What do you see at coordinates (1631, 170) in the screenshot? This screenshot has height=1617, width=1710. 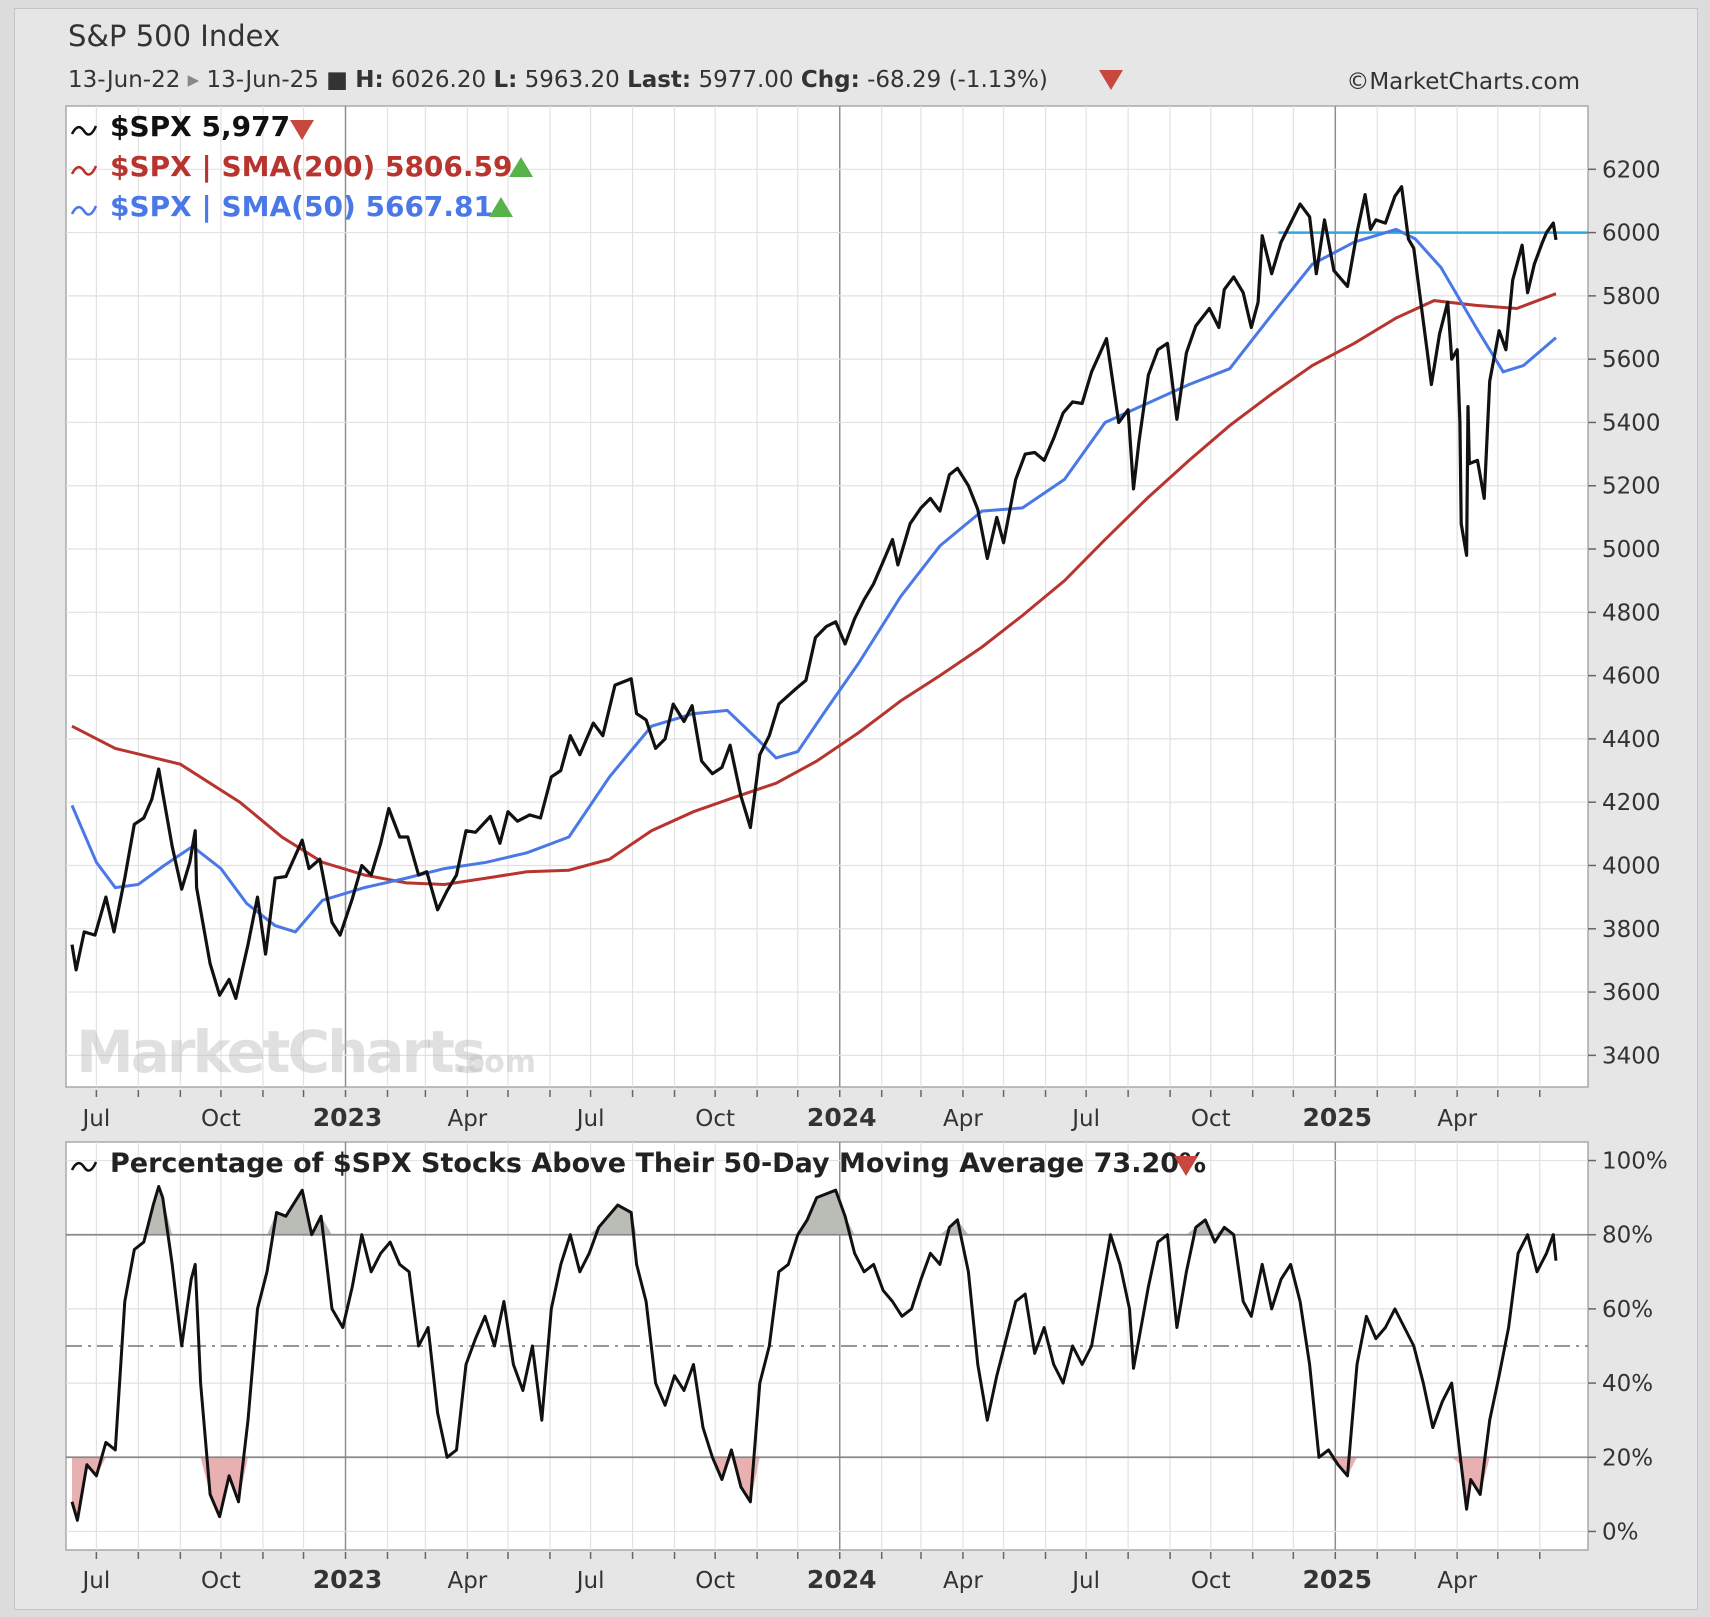 I see `y-tick-label: 6200` at bounding box center [1631, 170].